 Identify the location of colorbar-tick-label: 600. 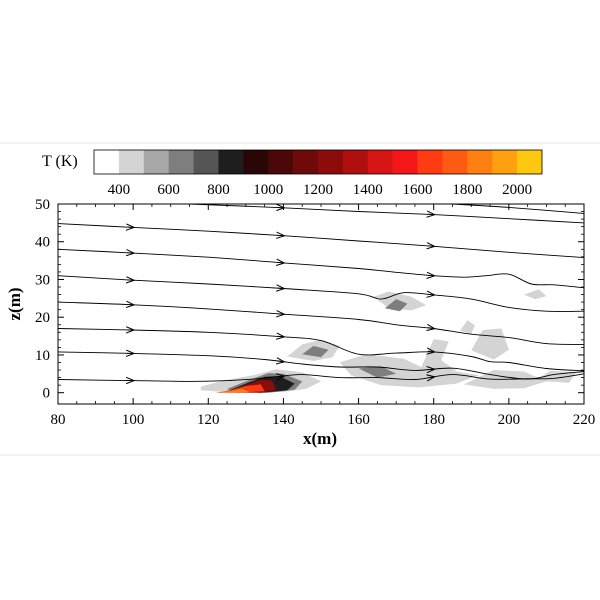
(168, 190).